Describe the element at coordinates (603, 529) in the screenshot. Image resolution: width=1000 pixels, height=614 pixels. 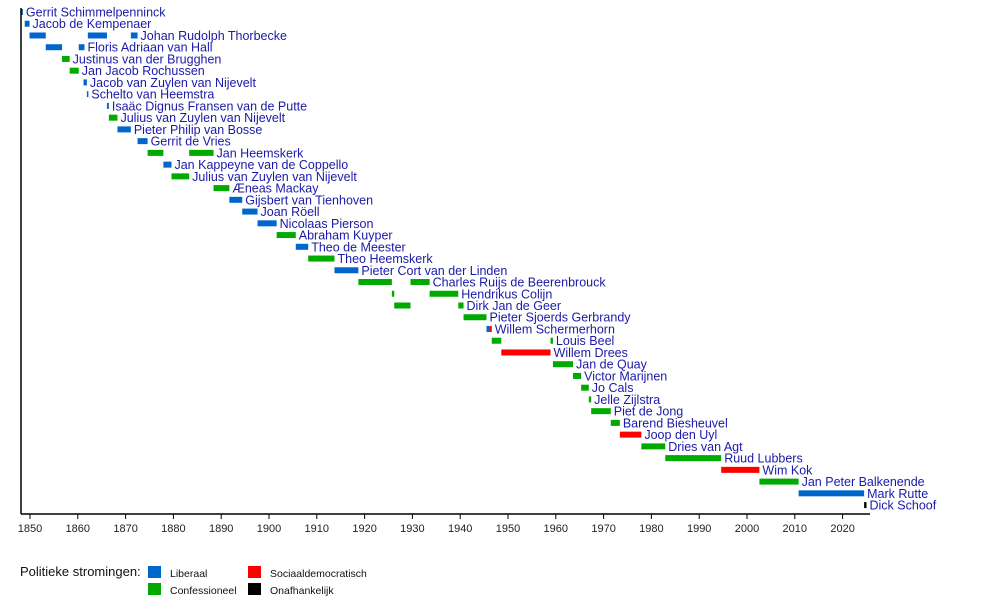
I see `x-tick-label: 1970` at that location.